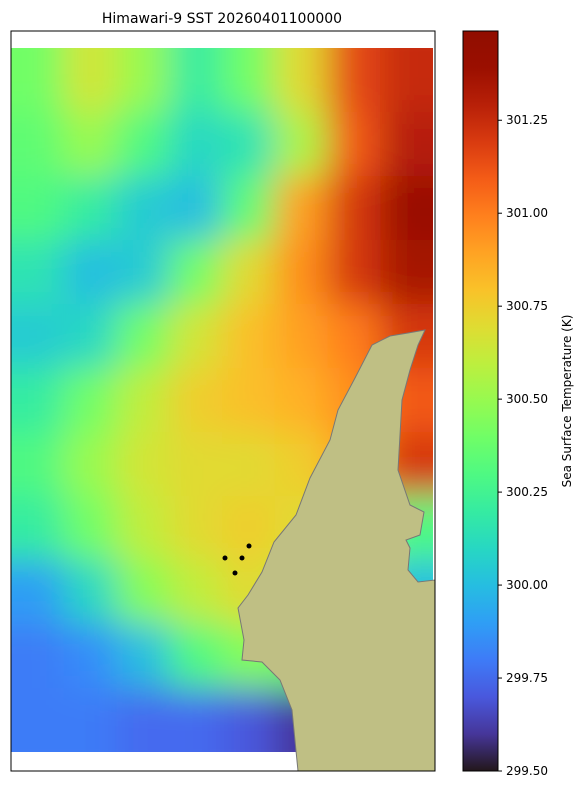 The image size is (586, 789). Describe the element at coordinates (527, 771) in the screenshot. I see `colorbar-tick-label: 299.50` at that location.